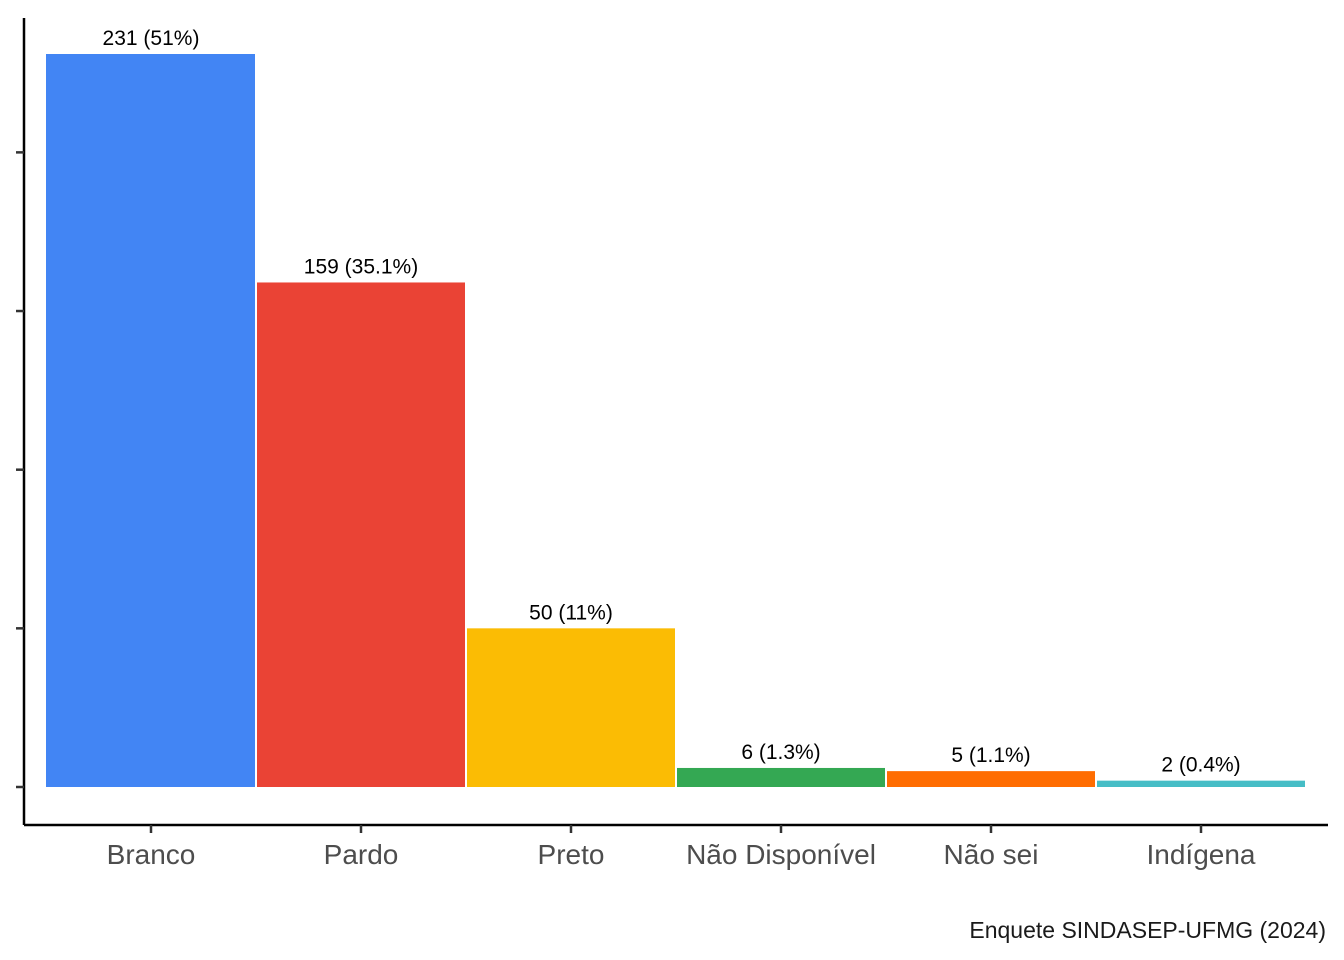  Describe the element at coordinates (151, 854) in the screenshot. I see `x-tick-label-branco: Branco` at that location.